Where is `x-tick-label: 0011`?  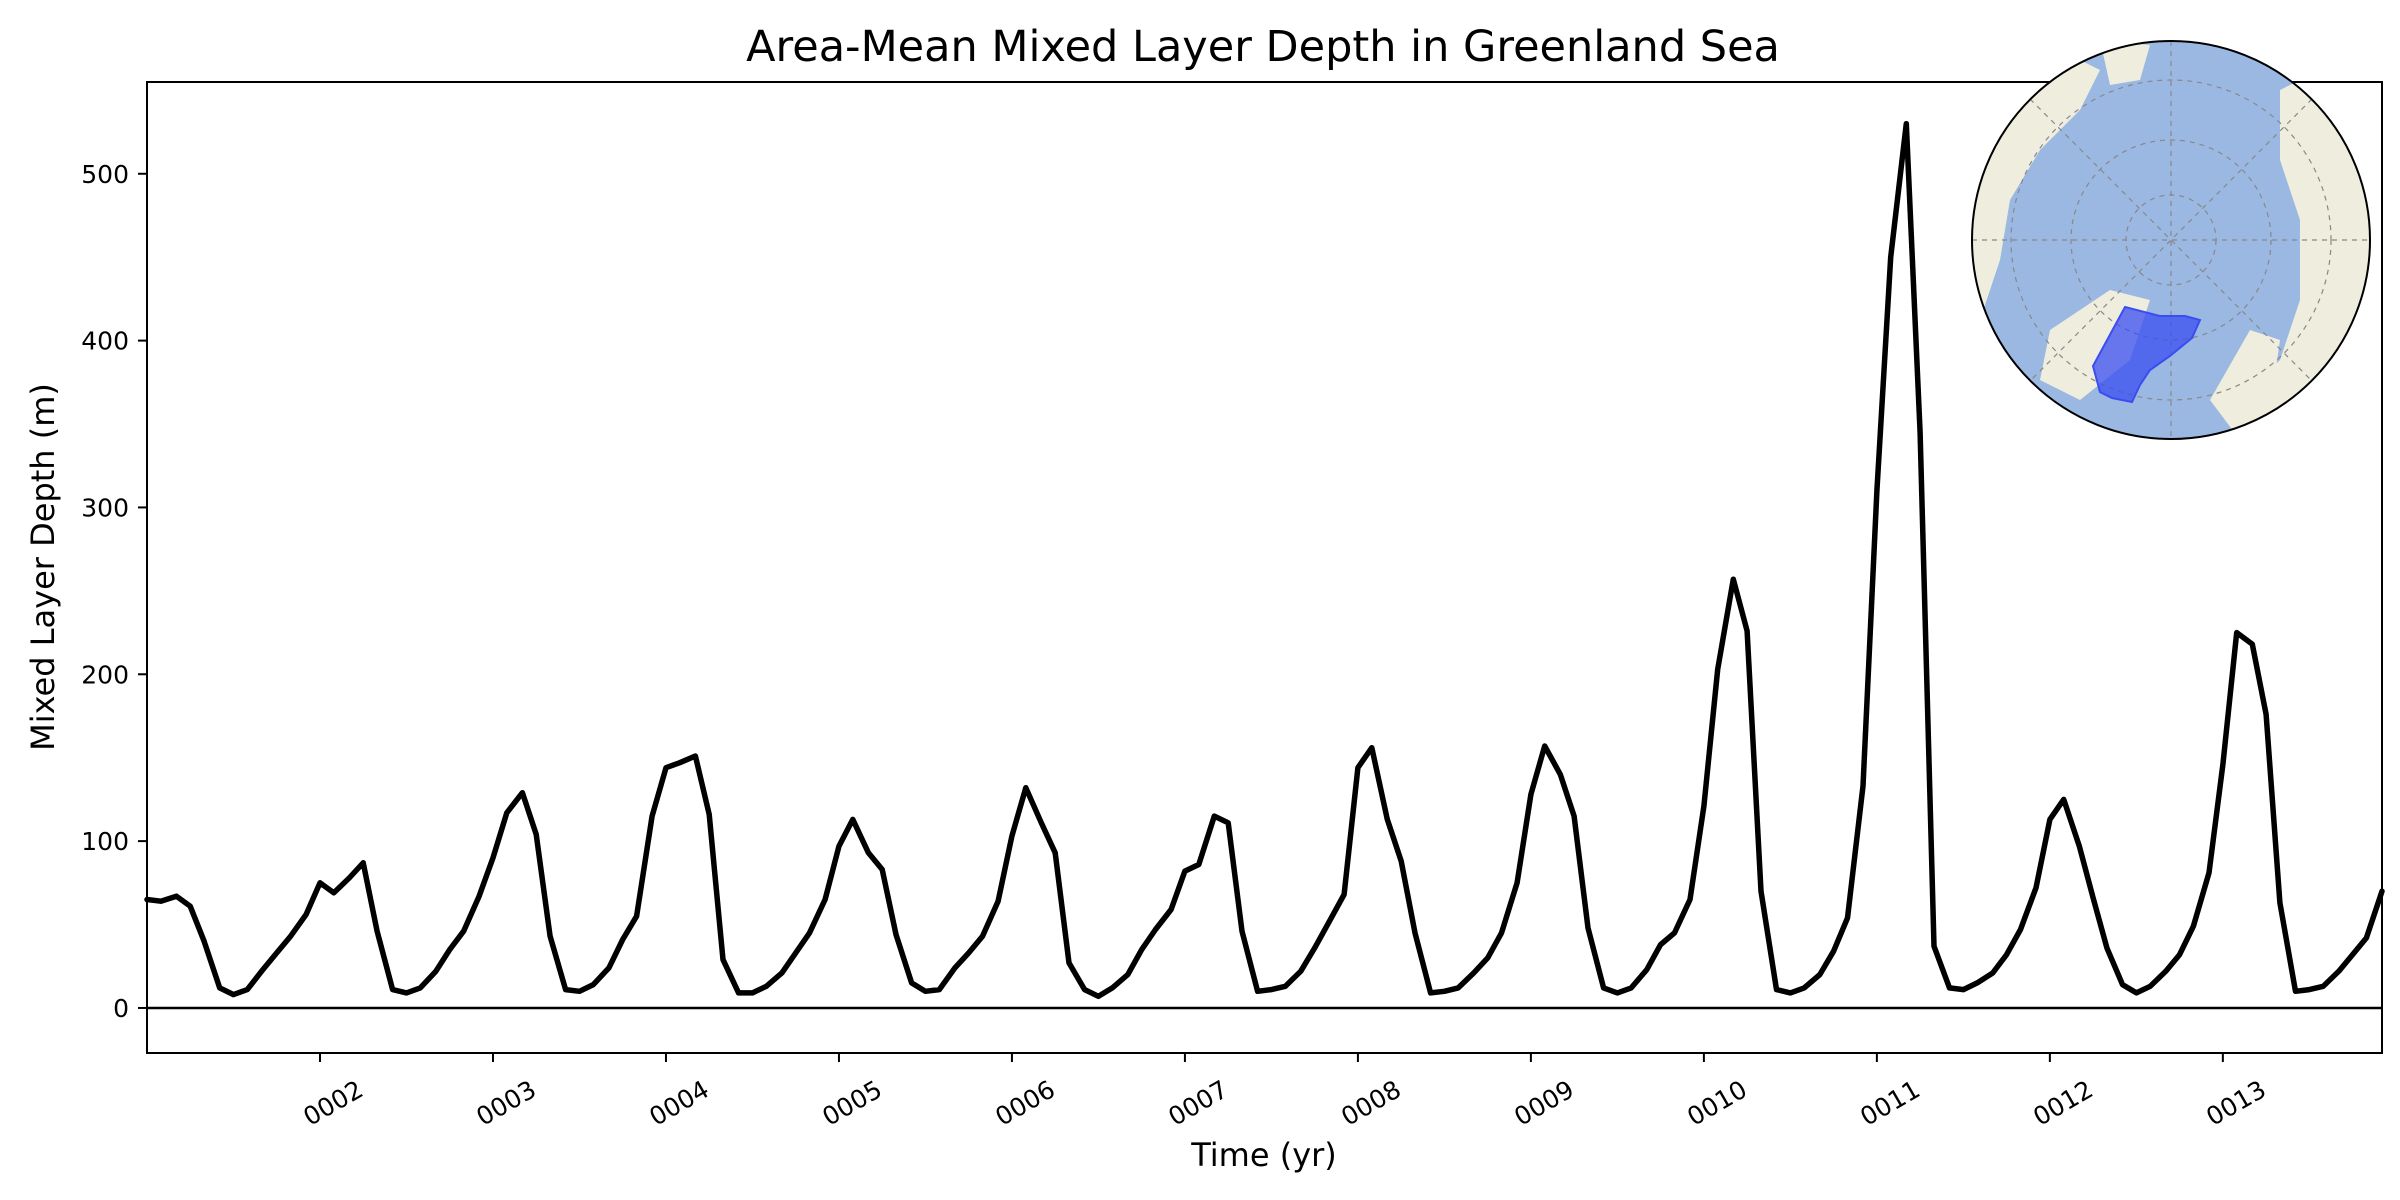
x-tick-label: 0011 is located at coordinates (1890, 1103).